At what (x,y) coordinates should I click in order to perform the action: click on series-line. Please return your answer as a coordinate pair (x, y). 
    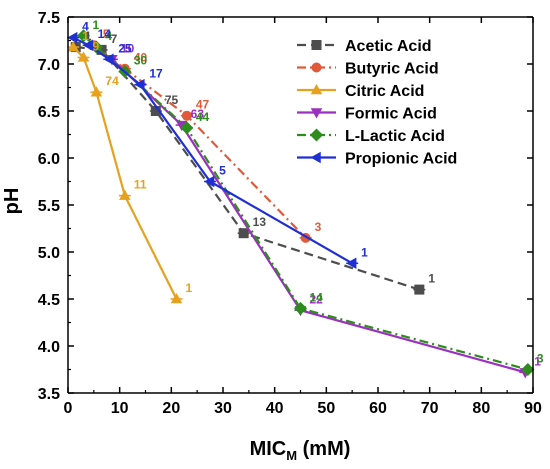
    Looking at the image, I should click on (125, 173).